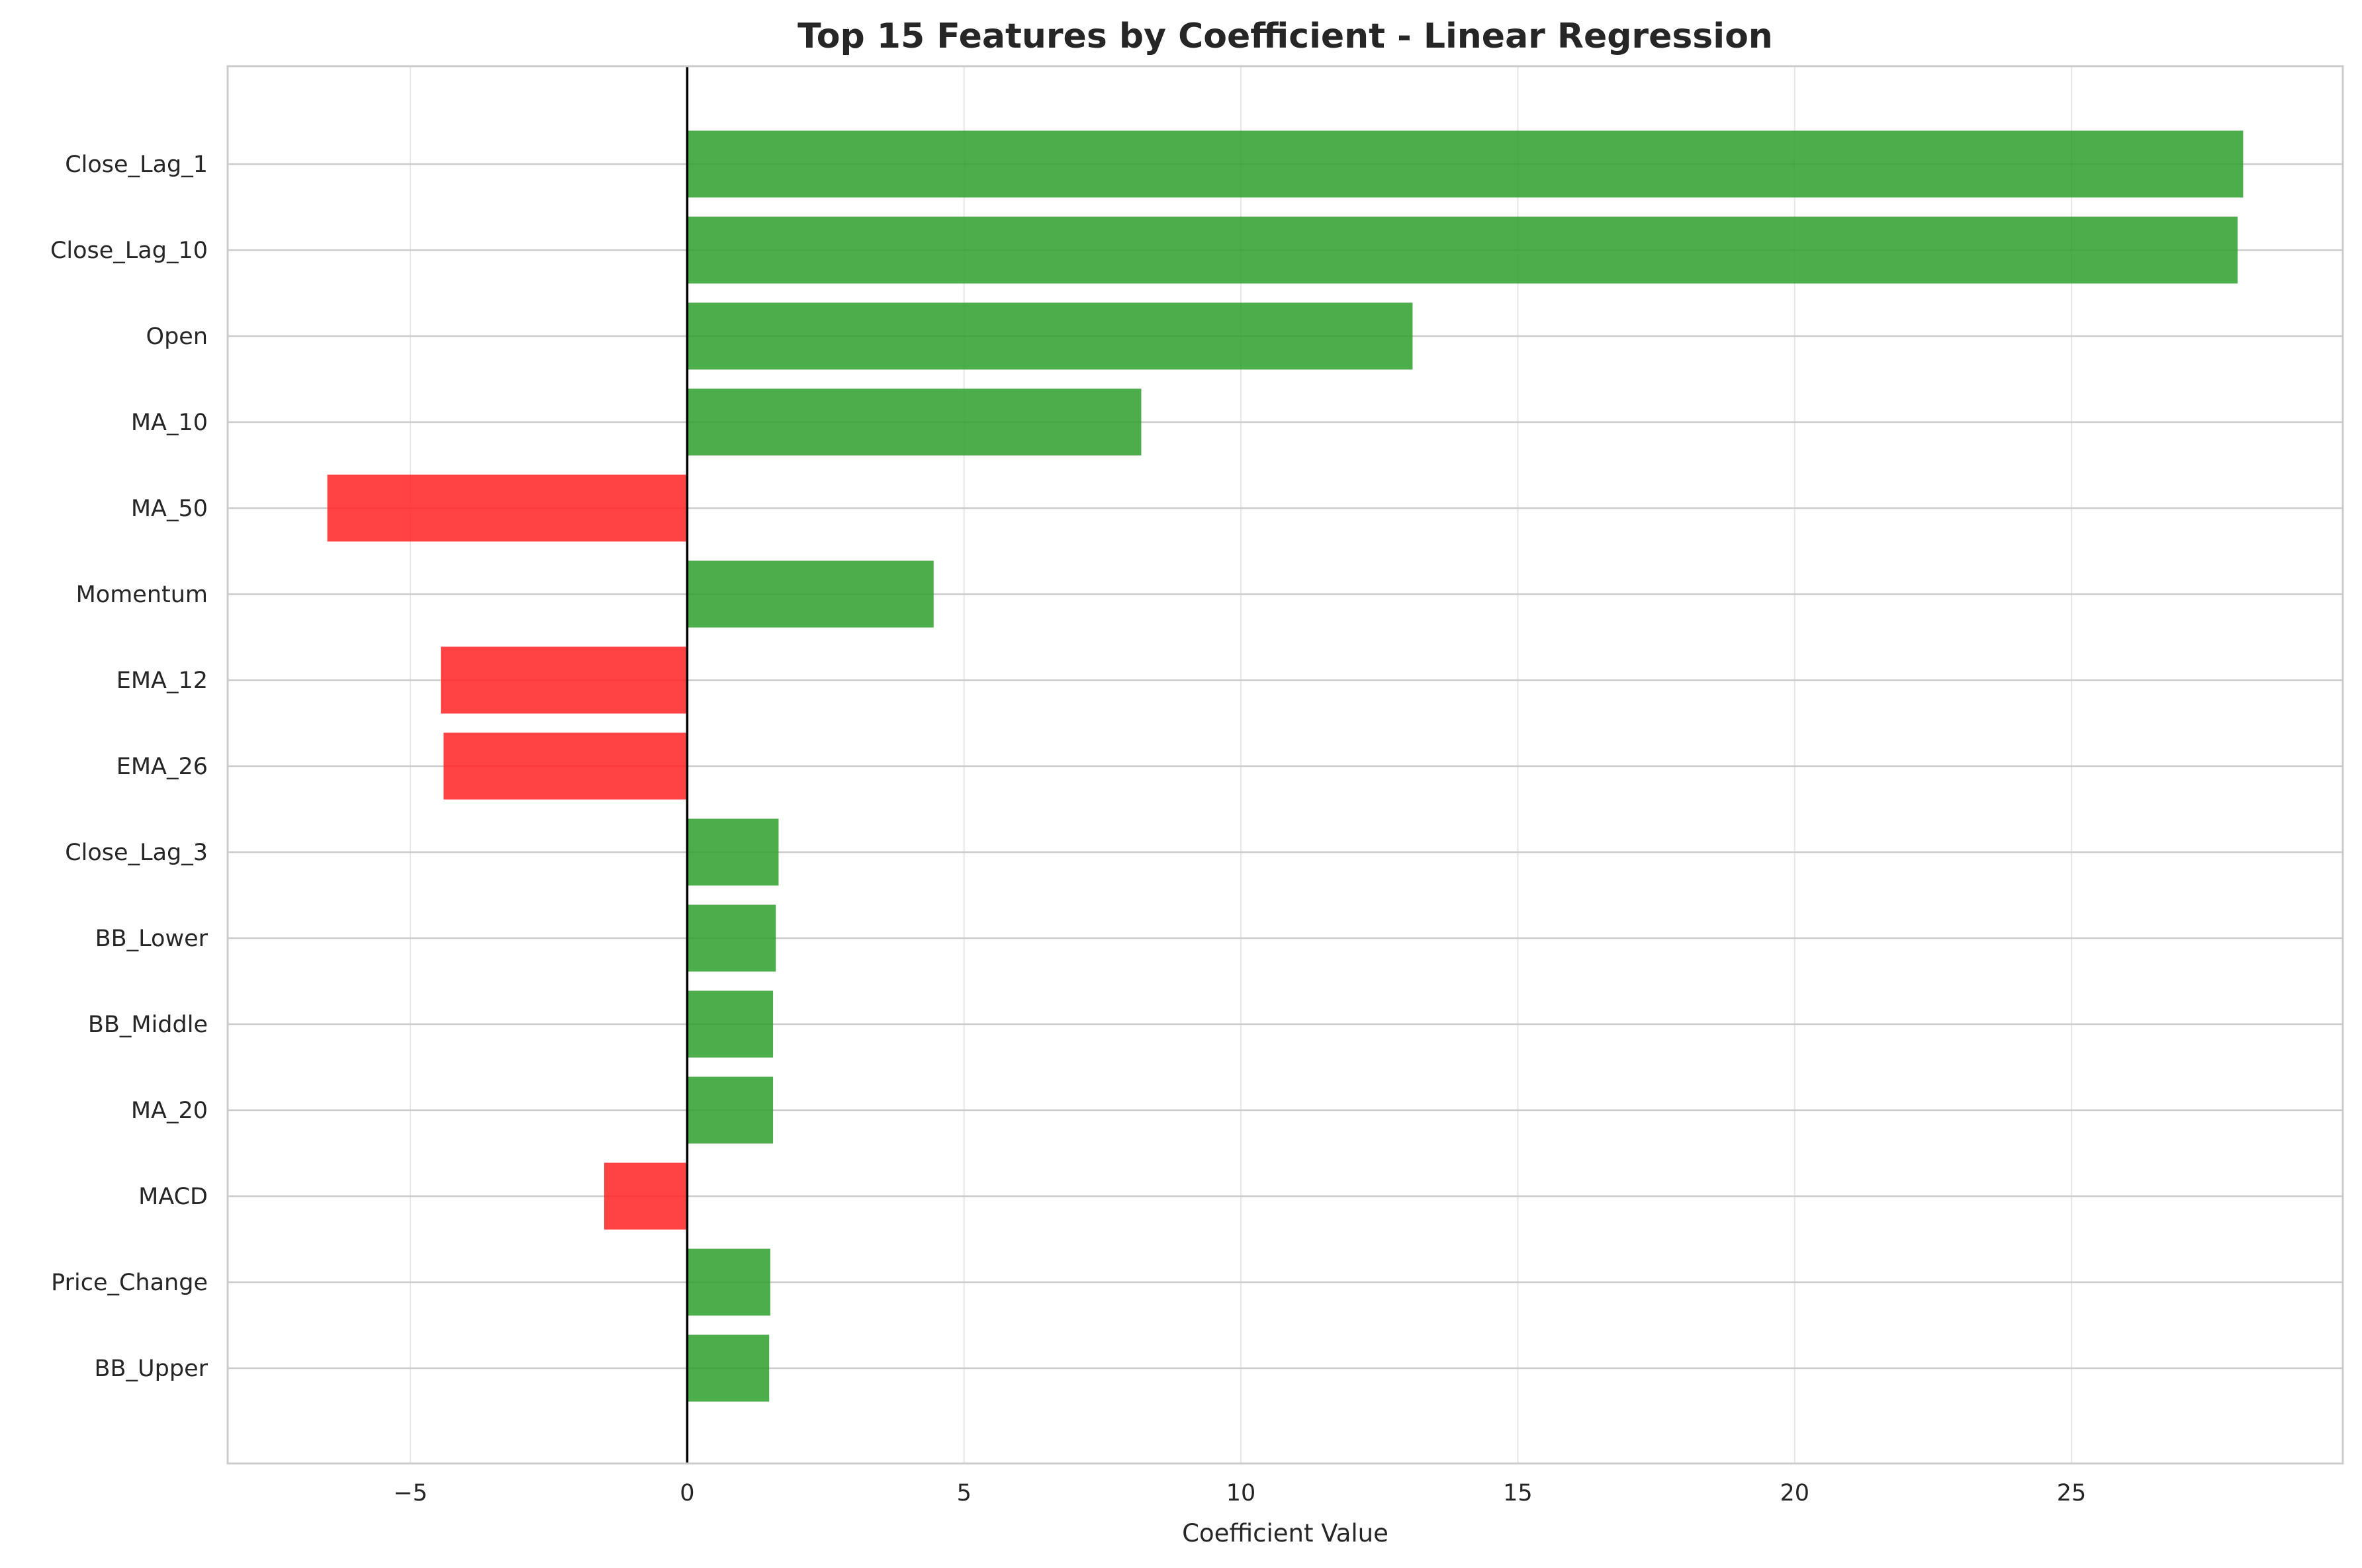 The image size is (2362, 1568). Describe the element at coordinates (169, 1111) in the screenshot. I see `y-tick-label: MA_20` at that location.